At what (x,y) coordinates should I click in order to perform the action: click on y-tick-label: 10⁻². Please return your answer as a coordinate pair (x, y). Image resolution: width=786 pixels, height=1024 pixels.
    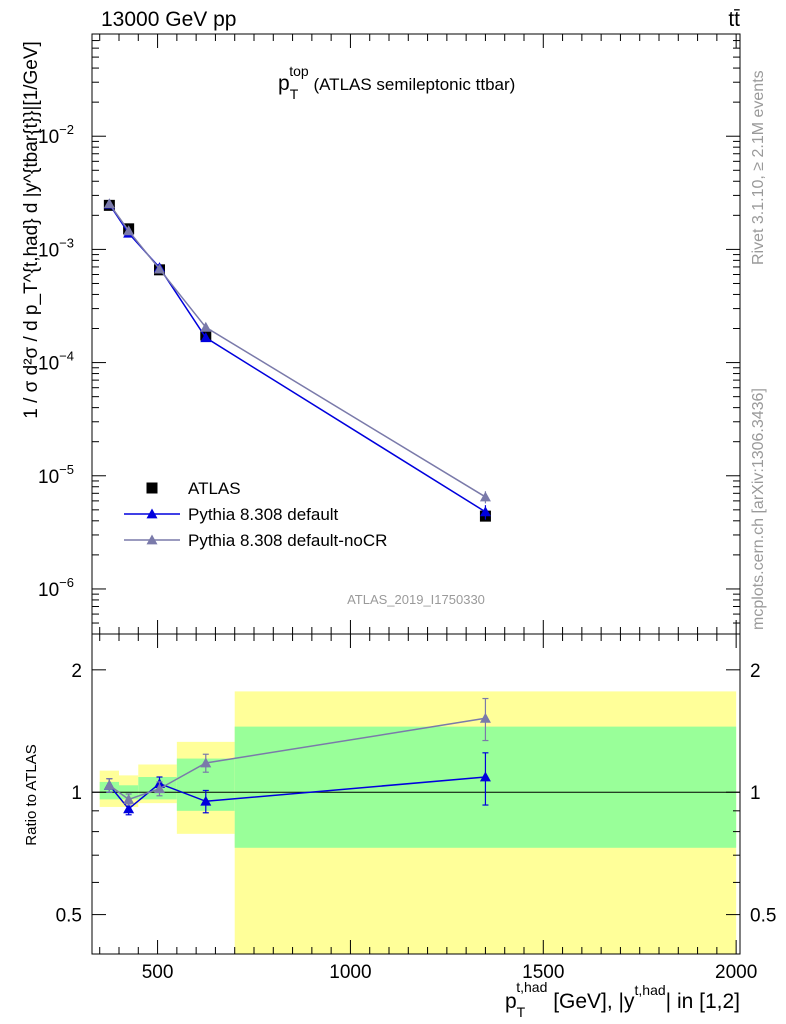
    Looking at the image, I should click on (56, 135).